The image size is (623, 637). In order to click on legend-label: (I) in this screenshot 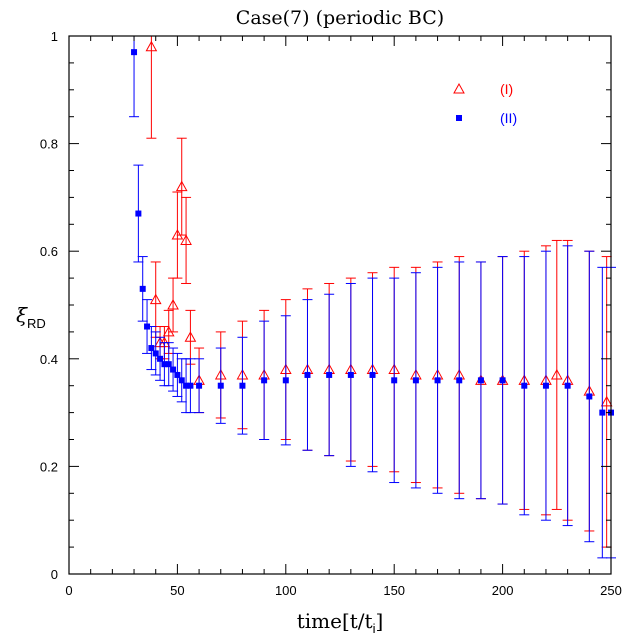, I will do `click(506, 89)`.